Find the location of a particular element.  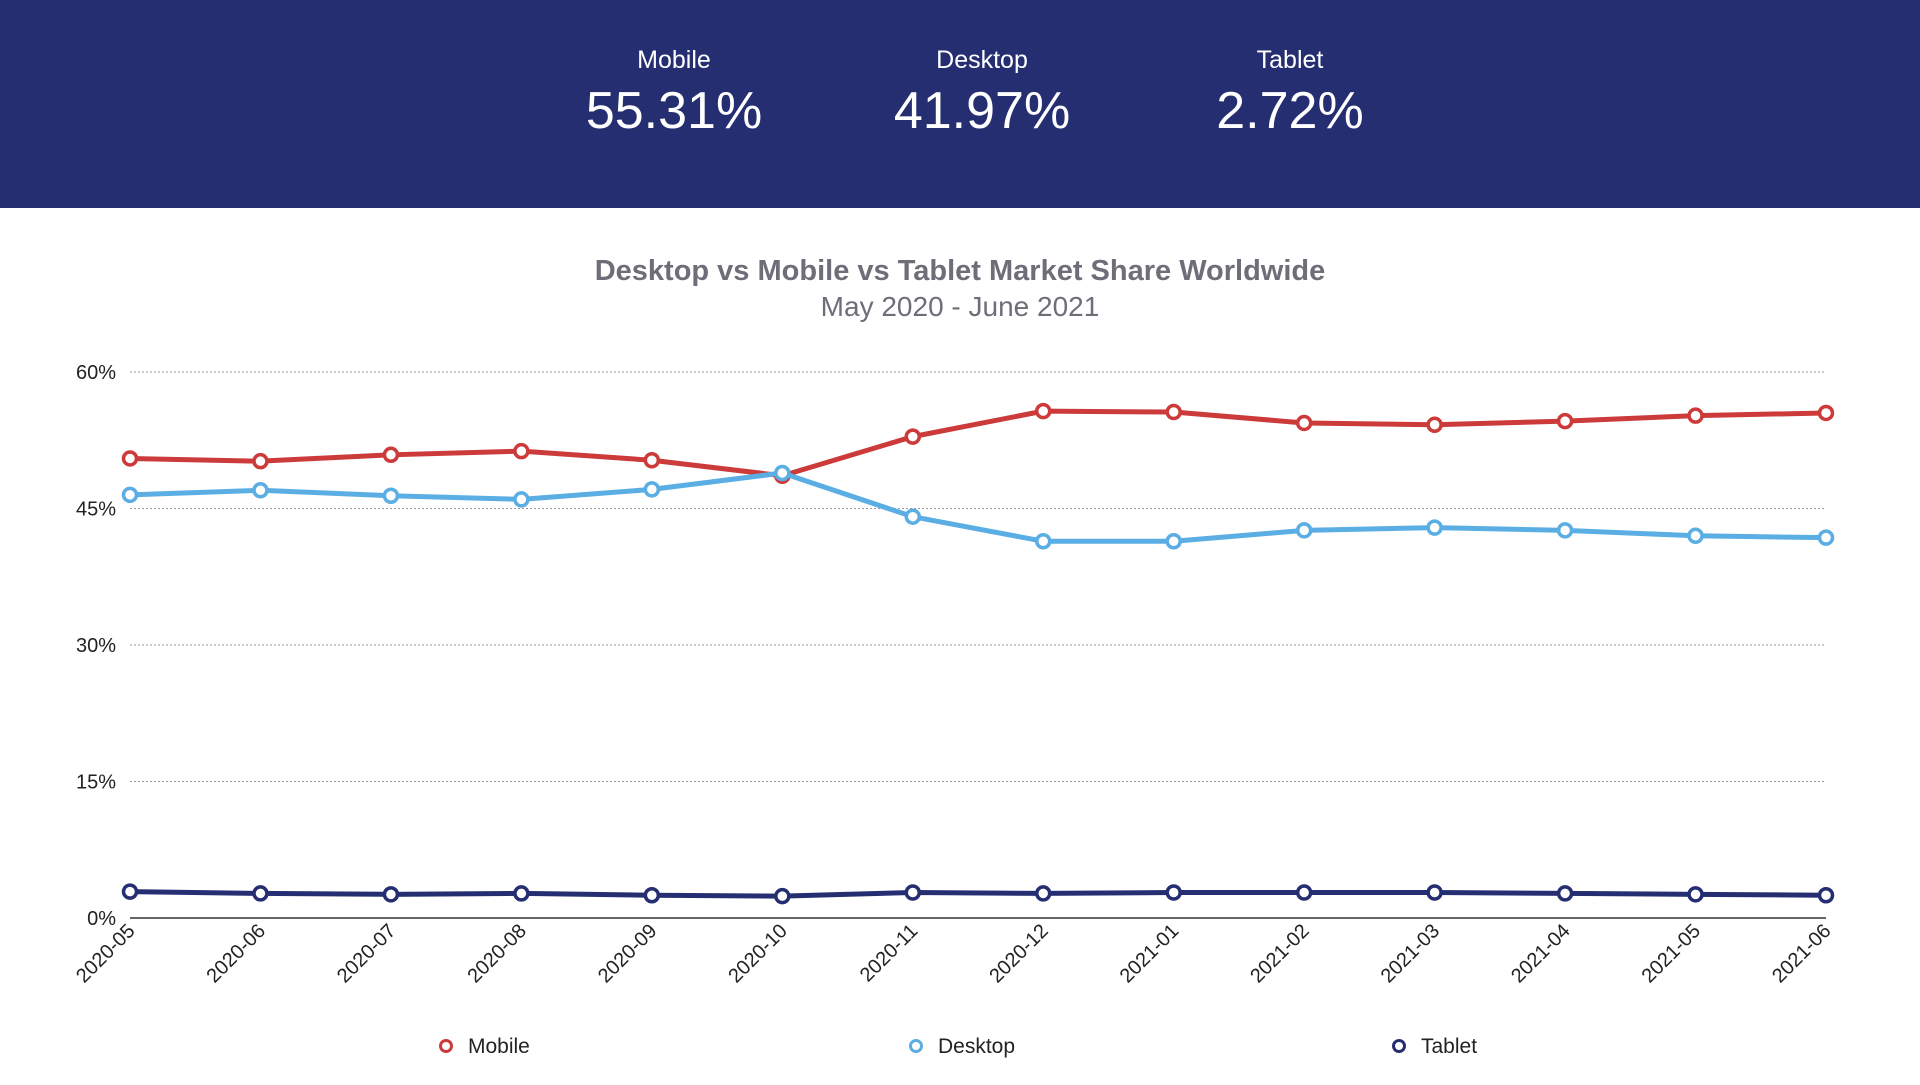

y-tick-label: 60% is located at coordinates (96, 373).